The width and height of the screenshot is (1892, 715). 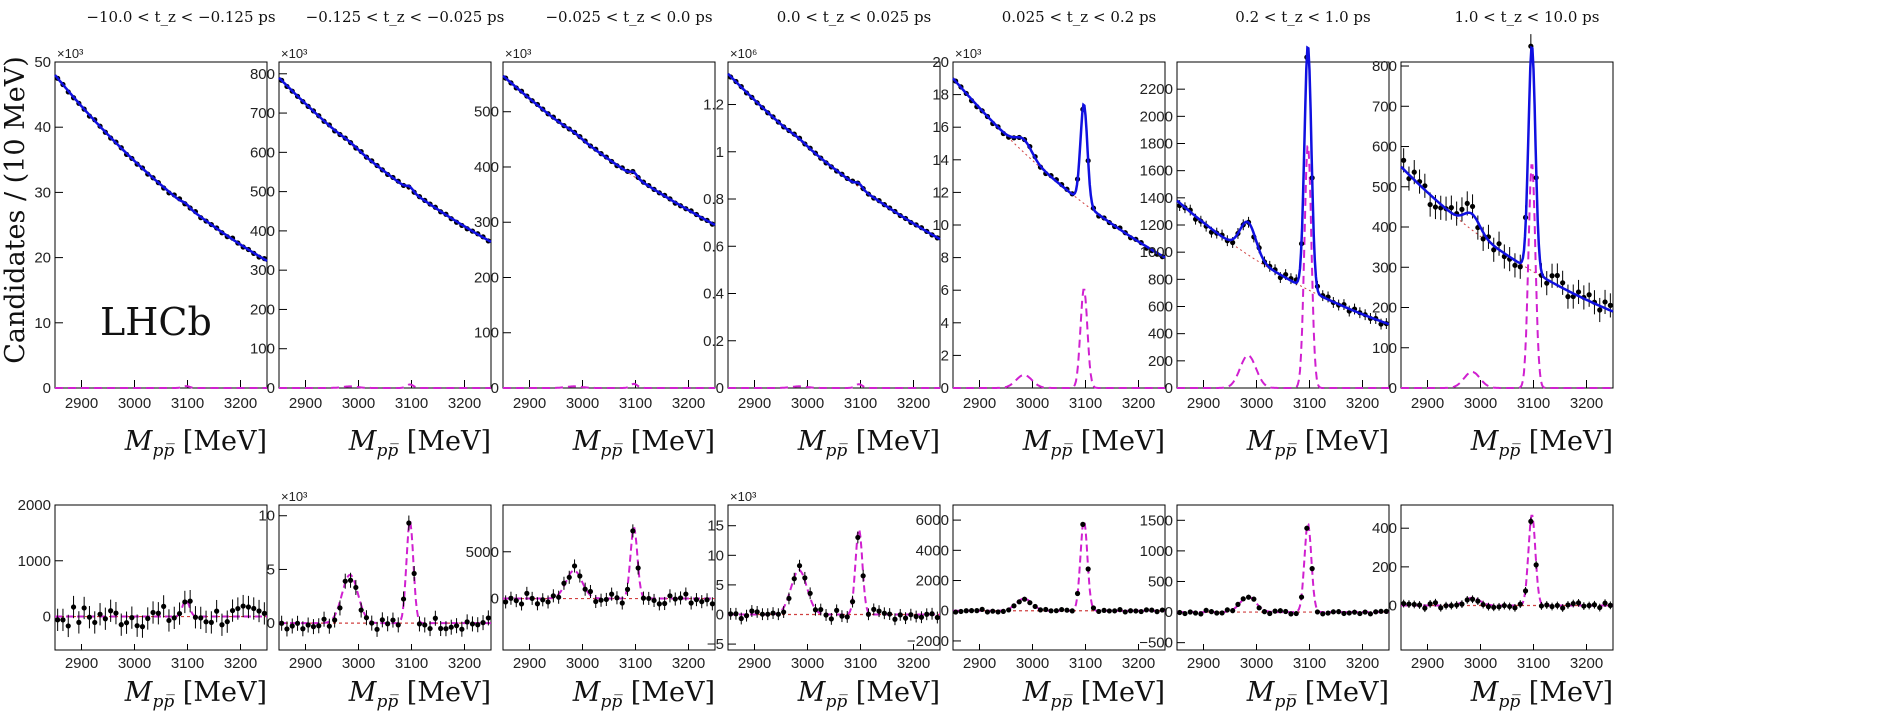 I want to click on top-fit-curve, so click(x=385, y=159).